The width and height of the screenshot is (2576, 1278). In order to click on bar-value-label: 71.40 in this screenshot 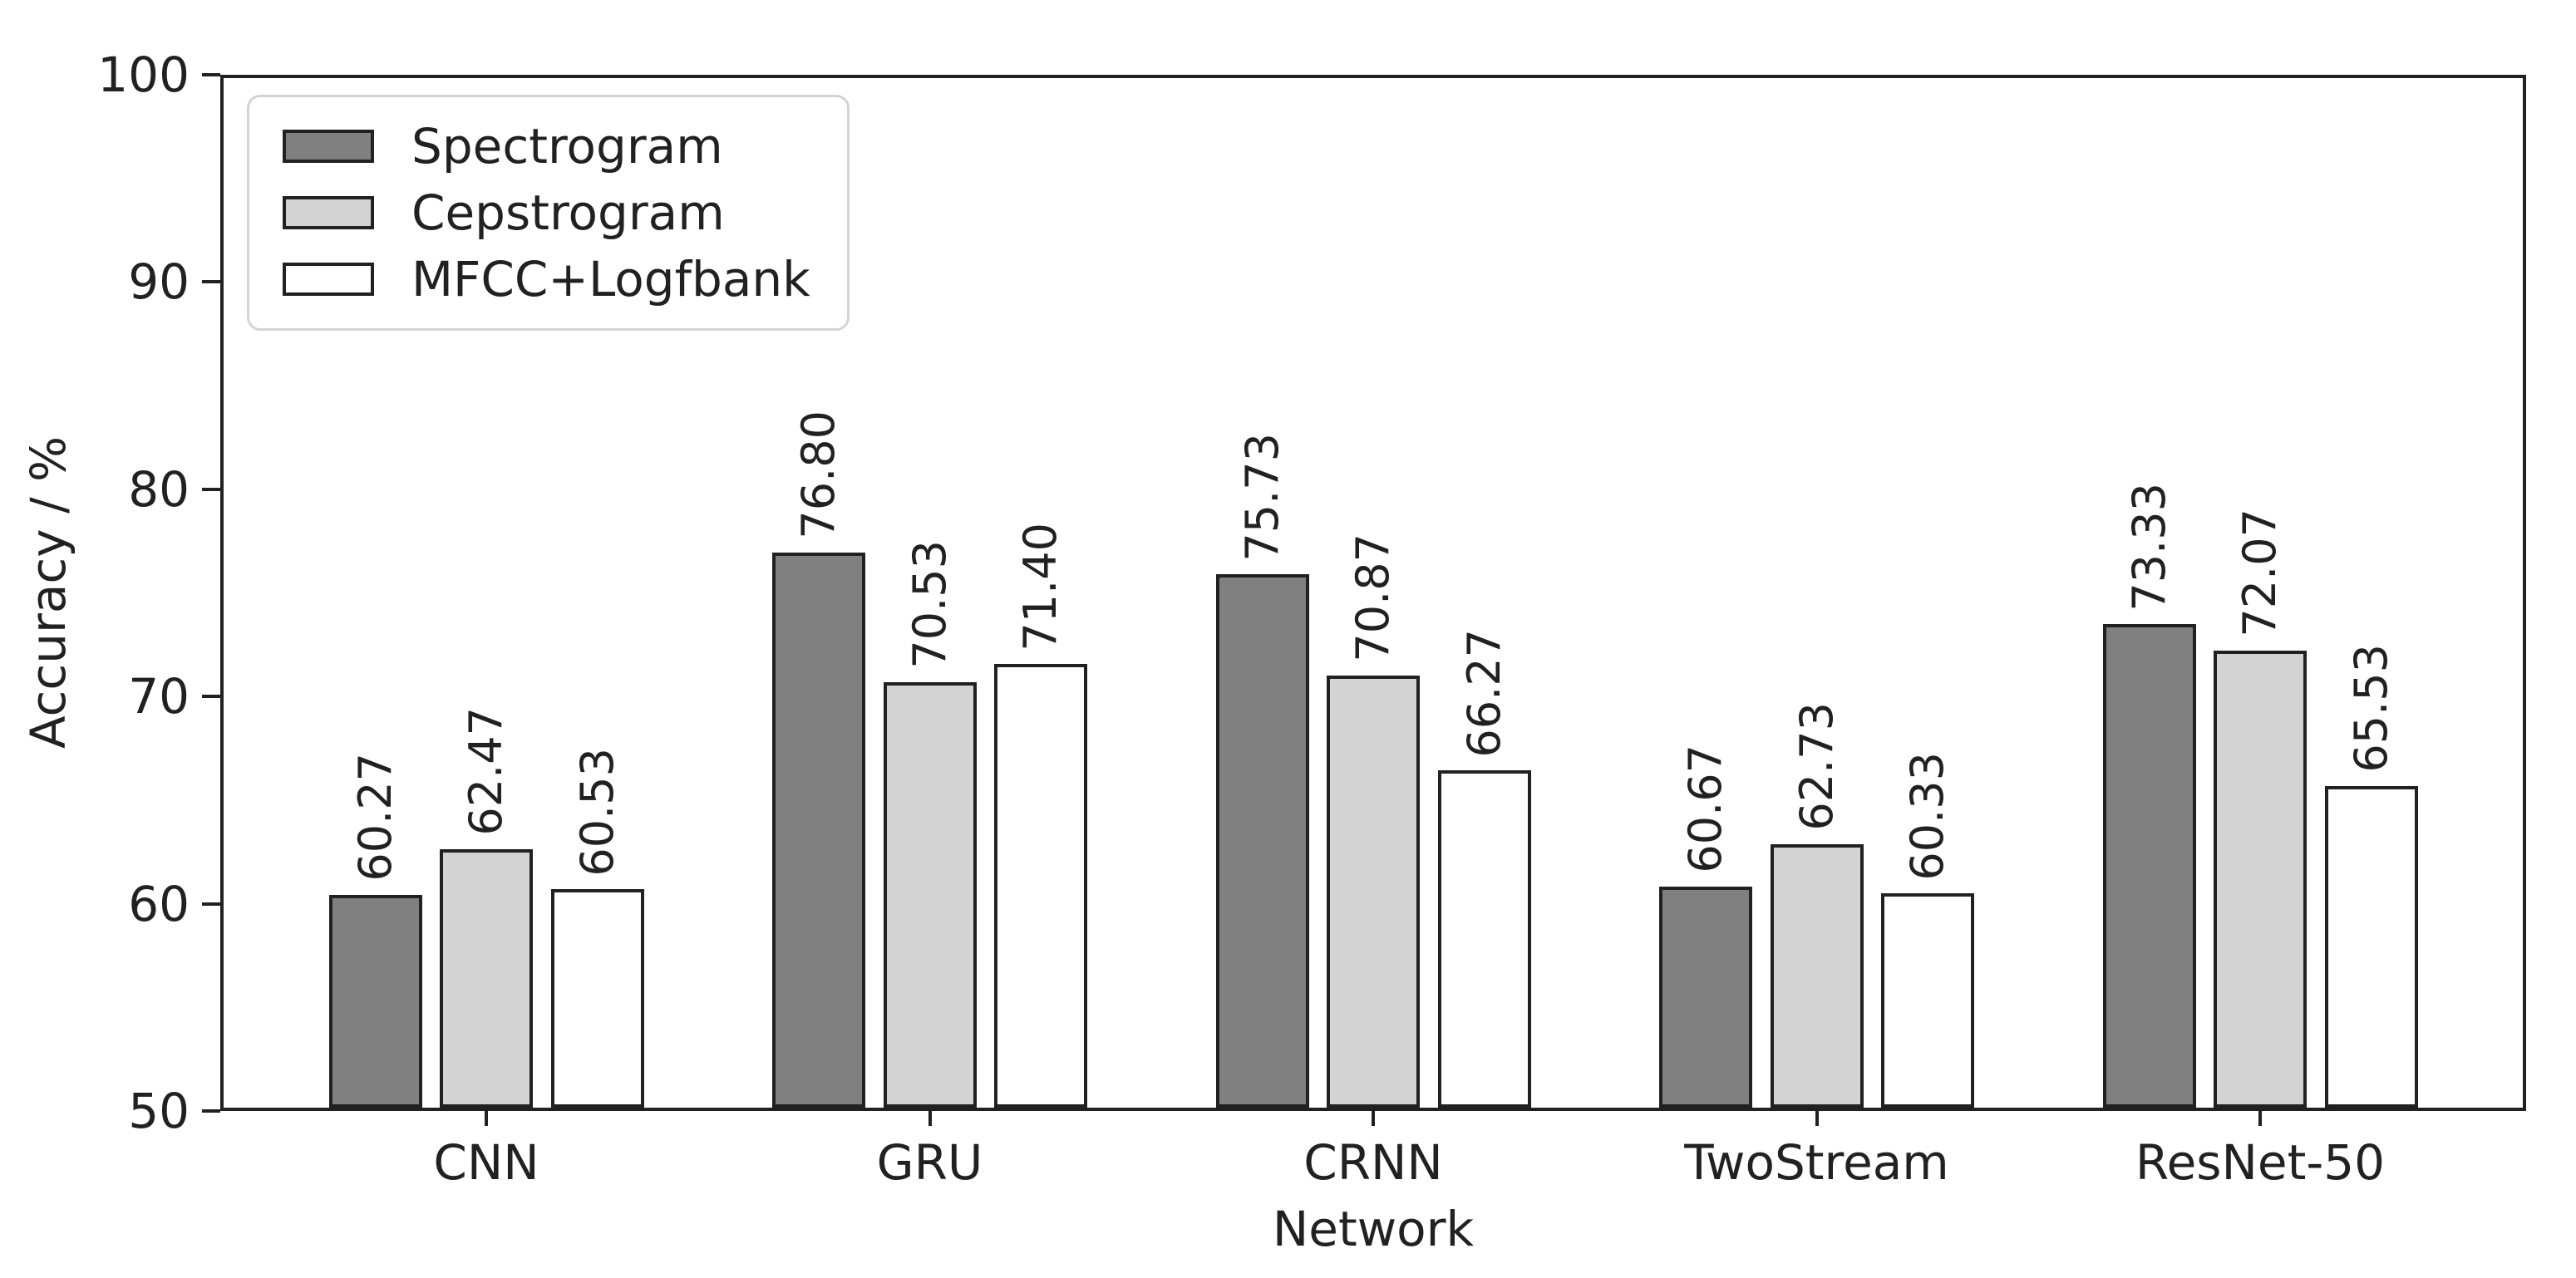, I will do `click(1040, 586)`.